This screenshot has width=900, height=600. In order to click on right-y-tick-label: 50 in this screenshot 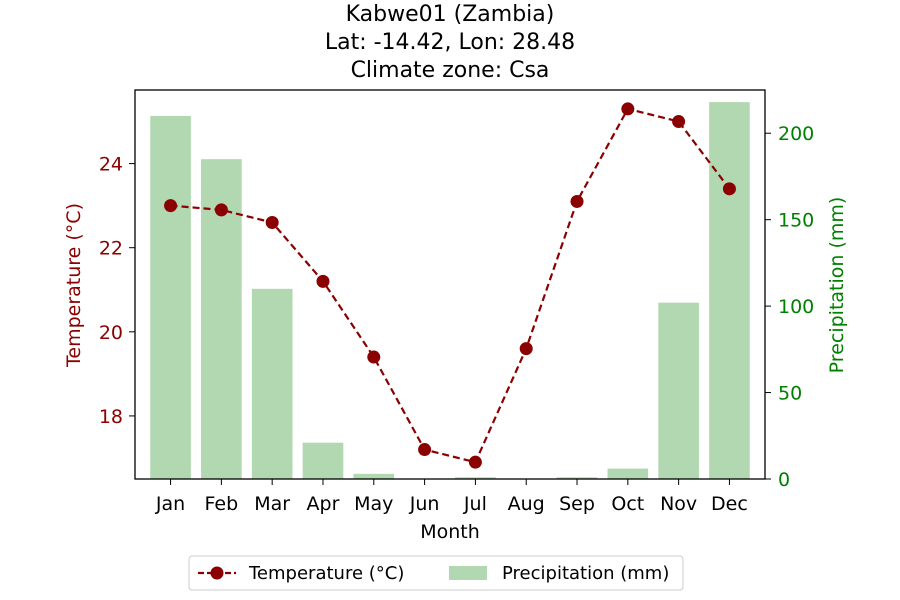, I will do `click(790, 394)`.